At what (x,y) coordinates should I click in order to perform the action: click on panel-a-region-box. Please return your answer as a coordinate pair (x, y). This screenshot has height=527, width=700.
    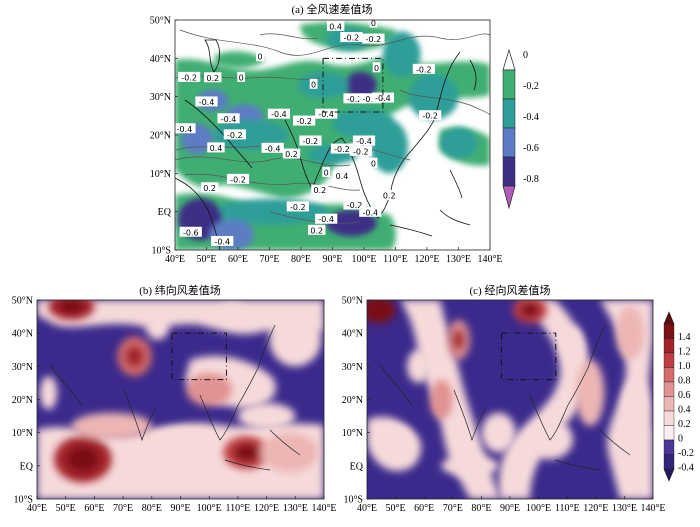
    Looking at the image, I should click on (353, 85).